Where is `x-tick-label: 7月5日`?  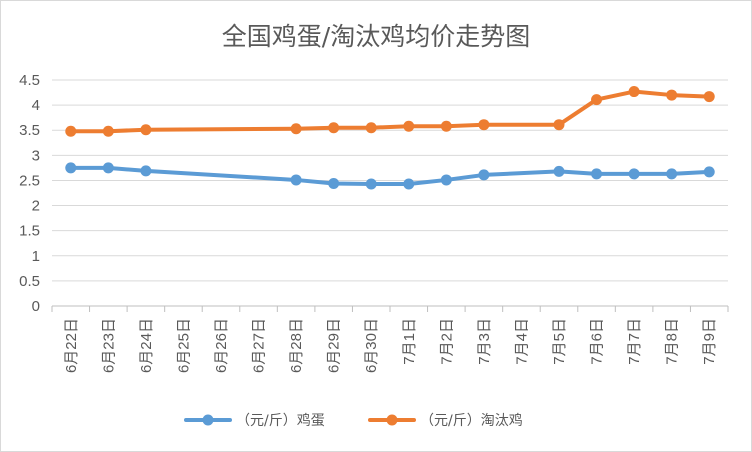
x-tick-label: 7月5日 is located at coordinates (559, 341).